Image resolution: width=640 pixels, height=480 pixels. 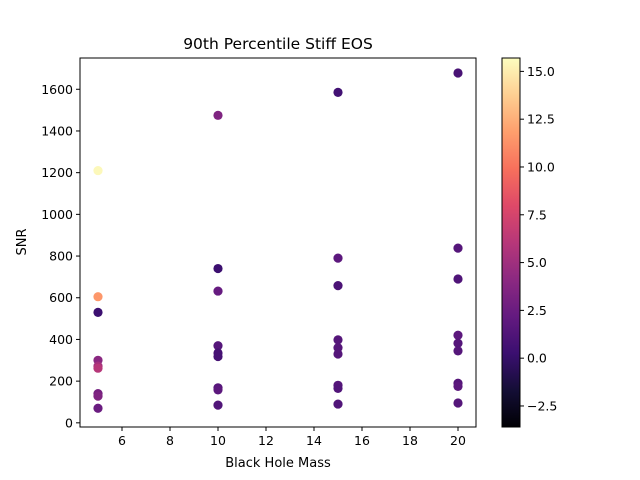 I want to click on colorbar, so click(x=511, y=242).